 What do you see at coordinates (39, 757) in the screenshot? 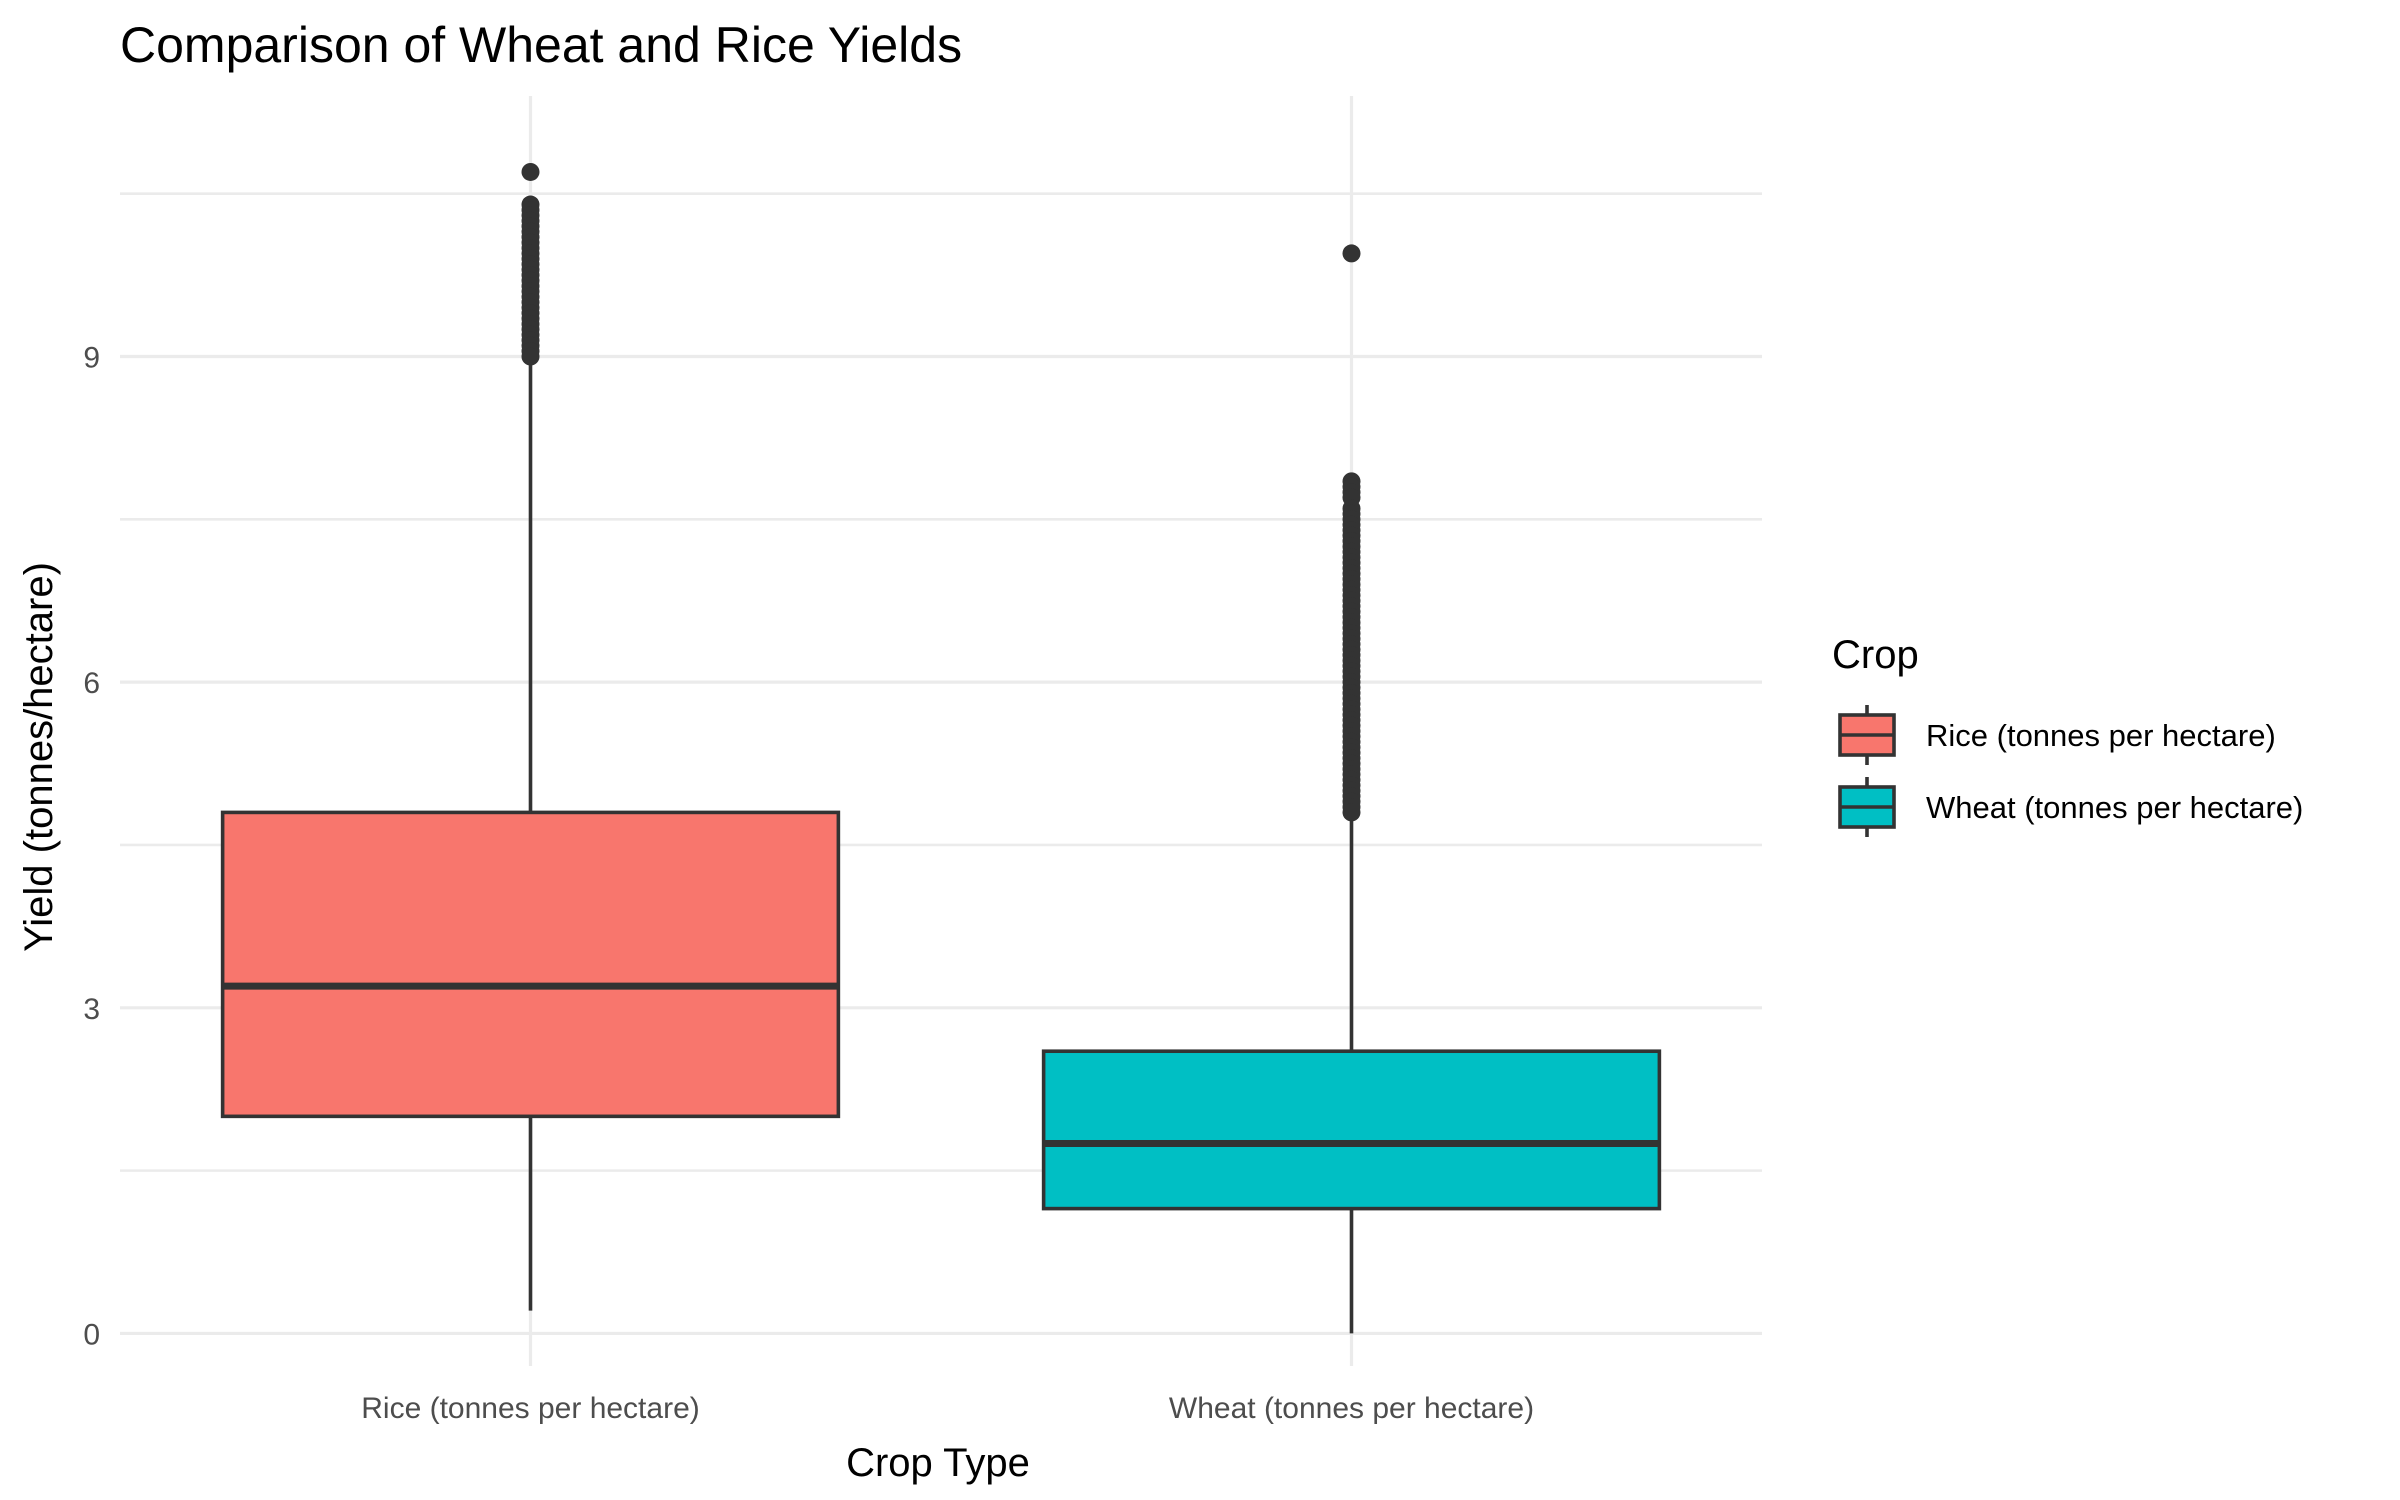
I see `y-axis-title: Yield (tonnes/hectare)` at bounding box center [39, 757].